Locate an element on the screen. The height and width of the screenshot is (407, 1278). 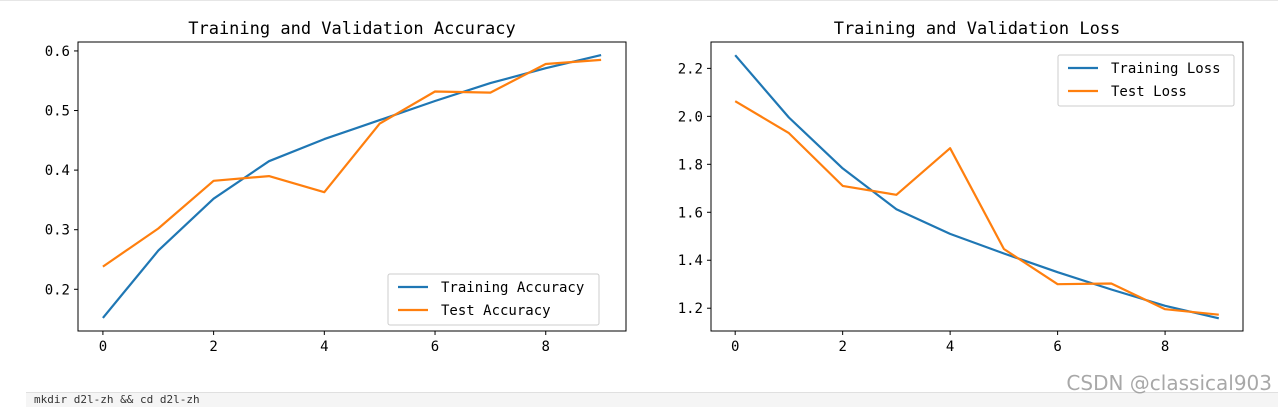
y-tick-label: 1.4 is located at coordinates (690, 261).